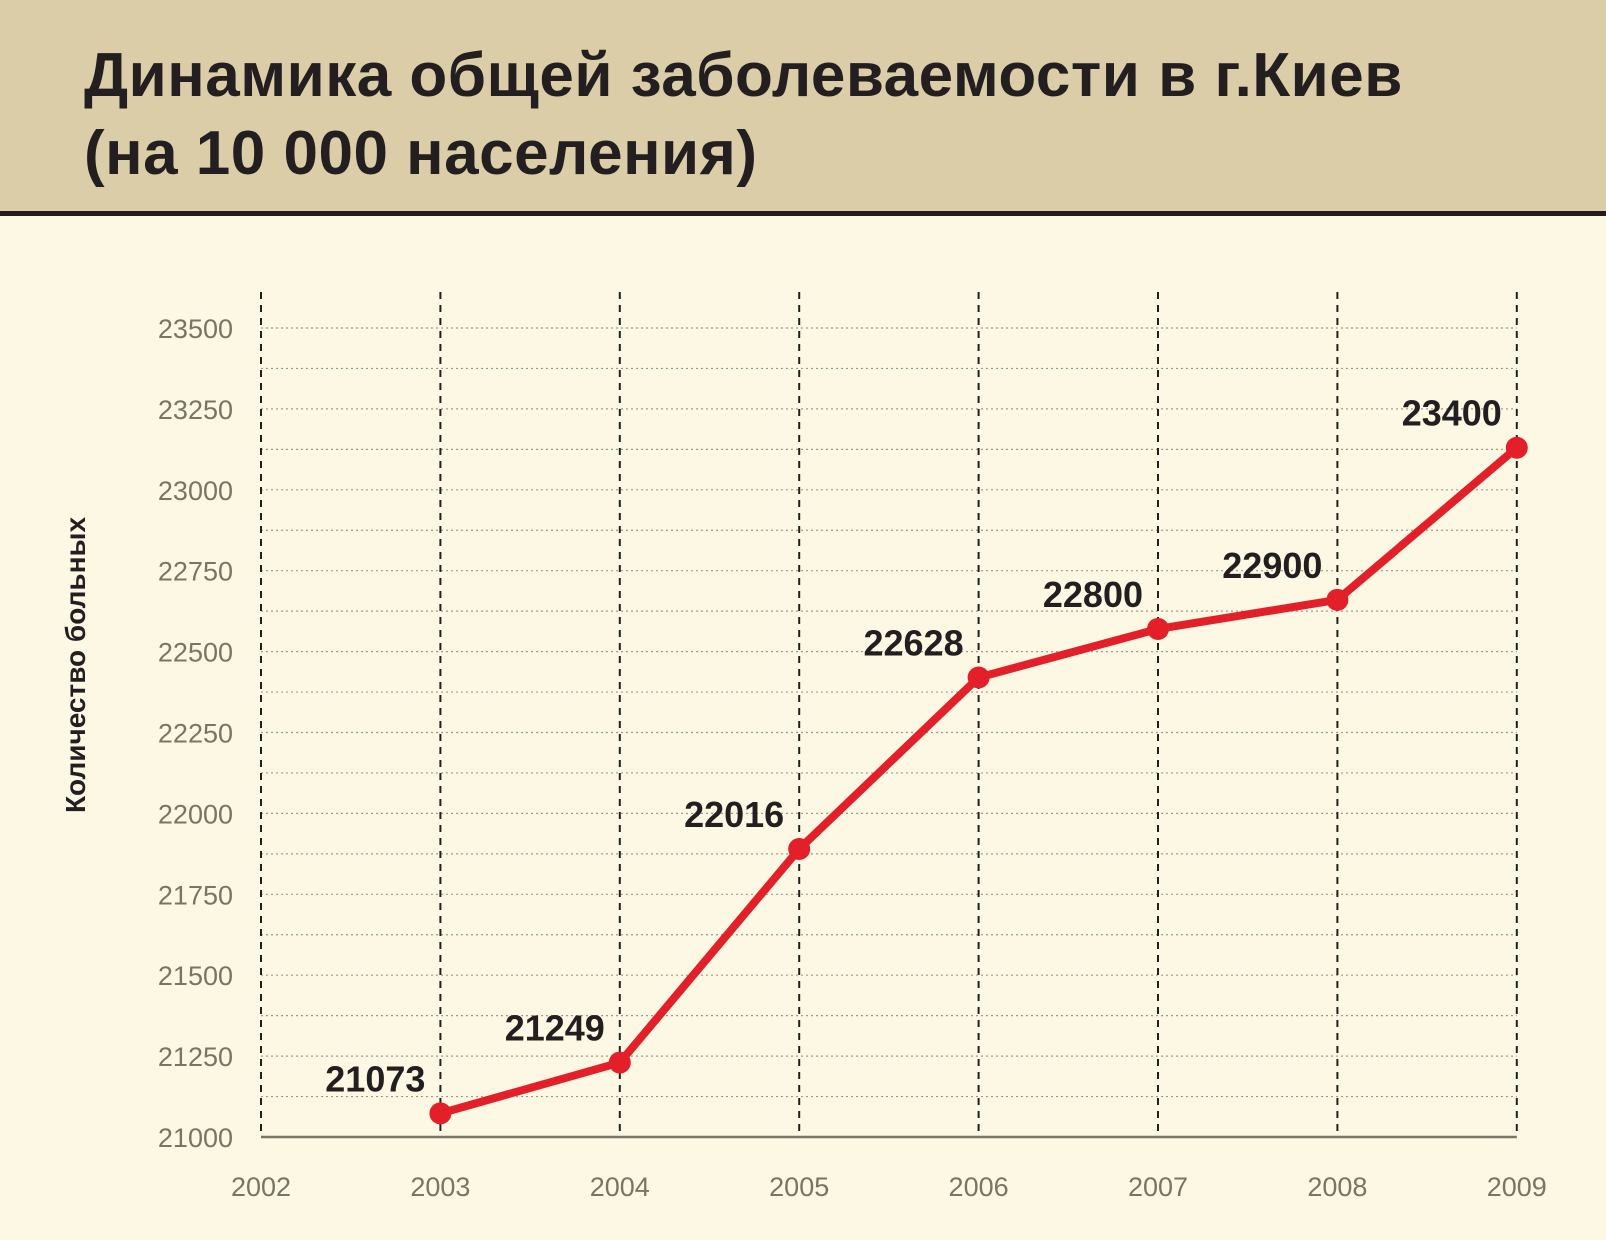 This screenshot has width=1606, height=1240. I want to click on y-tick-label: 22250, so click(195, 734).